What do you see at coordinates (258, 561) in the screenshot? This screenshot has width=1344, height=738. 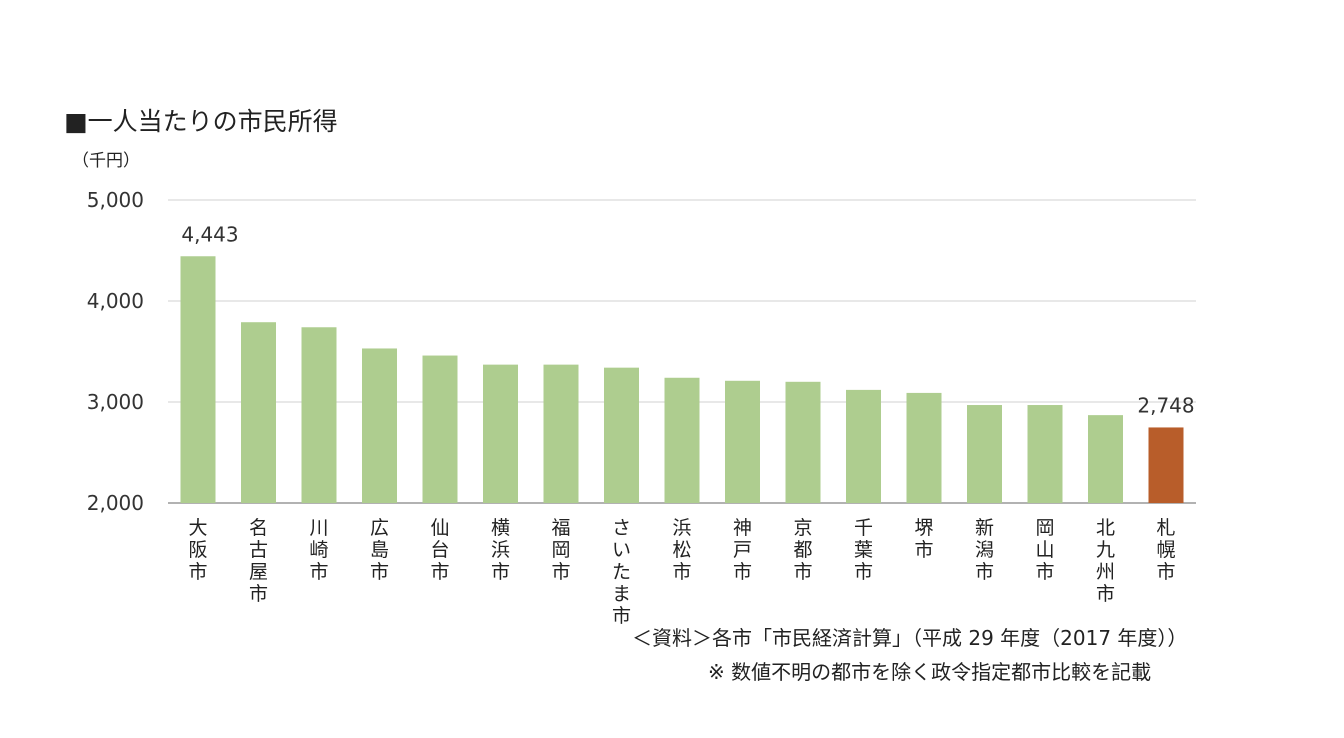 I see `x-category-label: 名古屋市` at bounding box center [258, 561].